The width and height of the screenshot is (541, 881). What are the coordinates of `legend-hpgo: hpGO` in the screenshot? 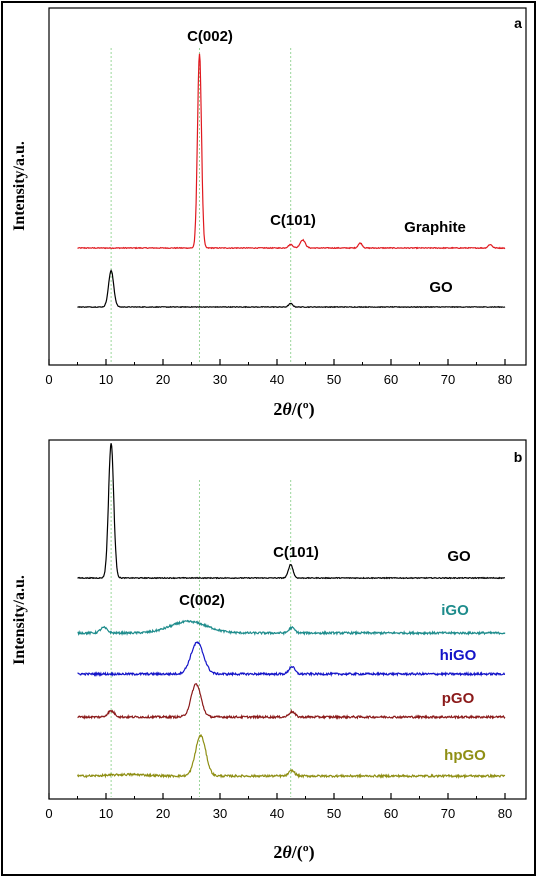 It's located at (465, 755).